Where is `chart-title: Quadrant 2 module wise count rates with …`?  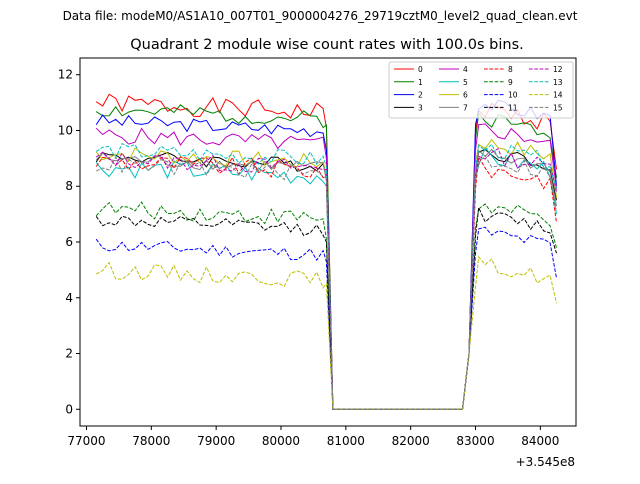
chart-title: Quadrant 2 module wise count rates with … is located at coordinates (327, 45).